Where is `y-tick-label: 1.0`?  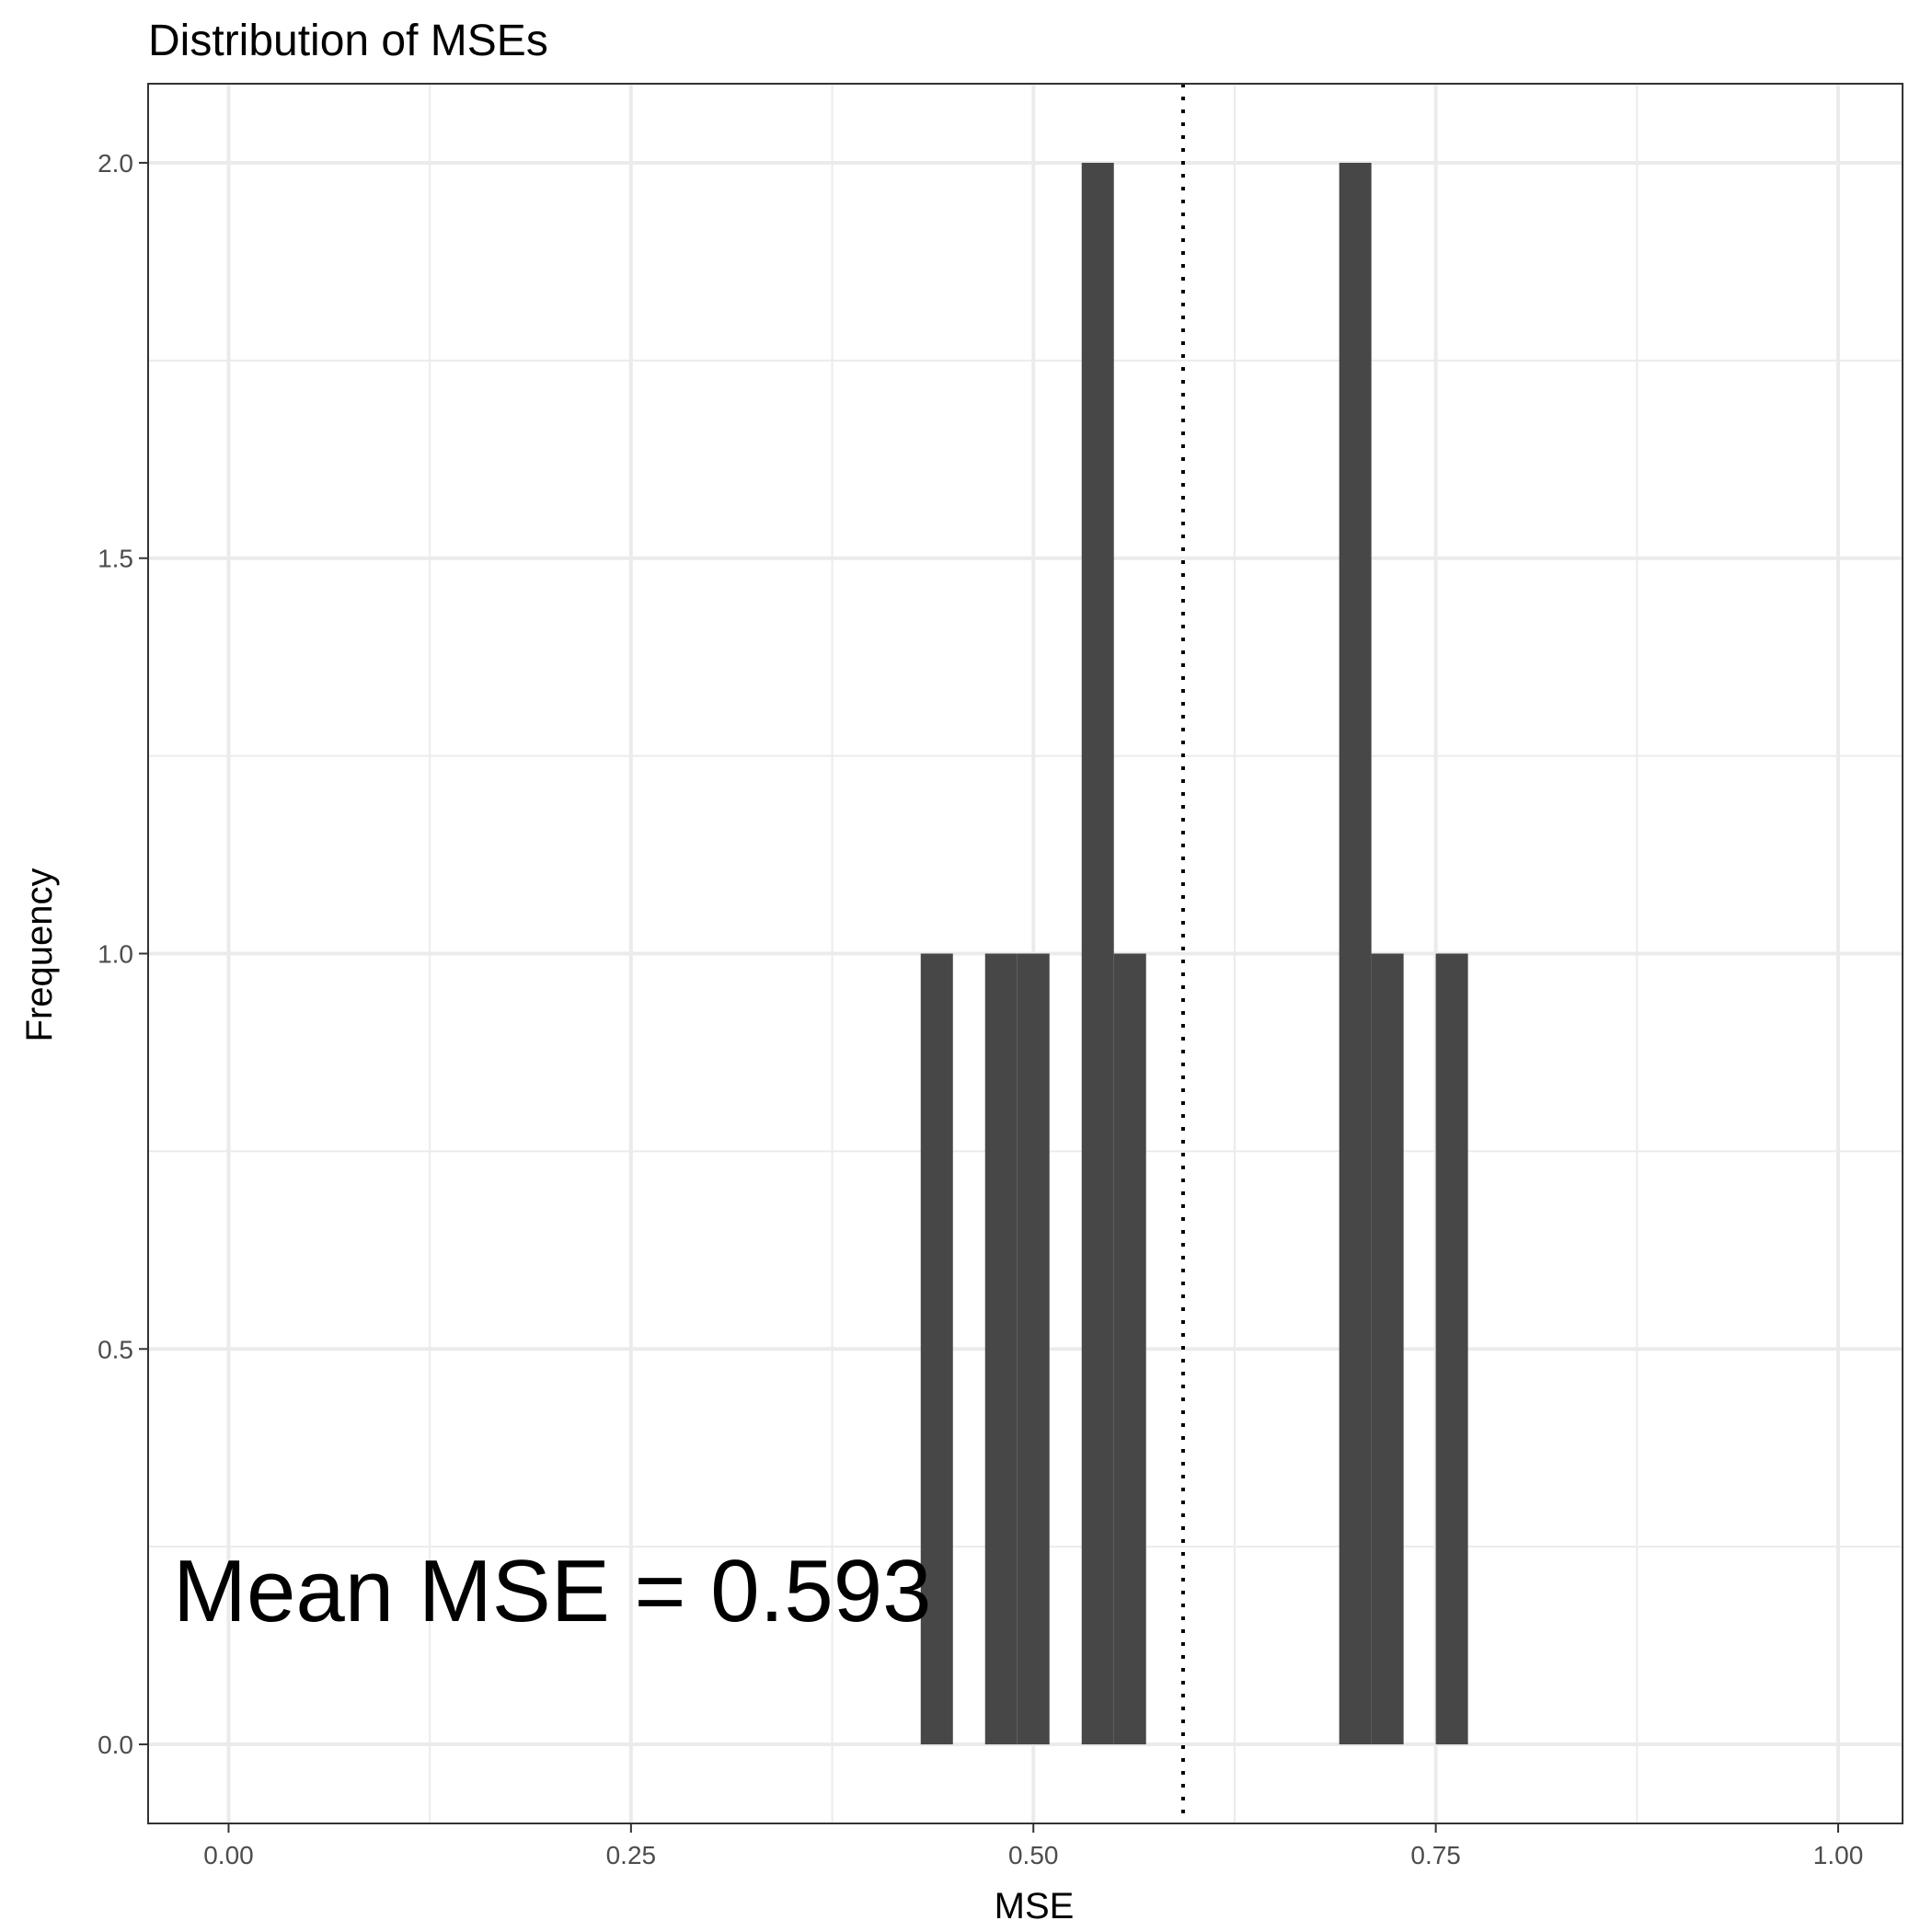 y-tick-label: 1.0 is located at coordinates (115, 954).